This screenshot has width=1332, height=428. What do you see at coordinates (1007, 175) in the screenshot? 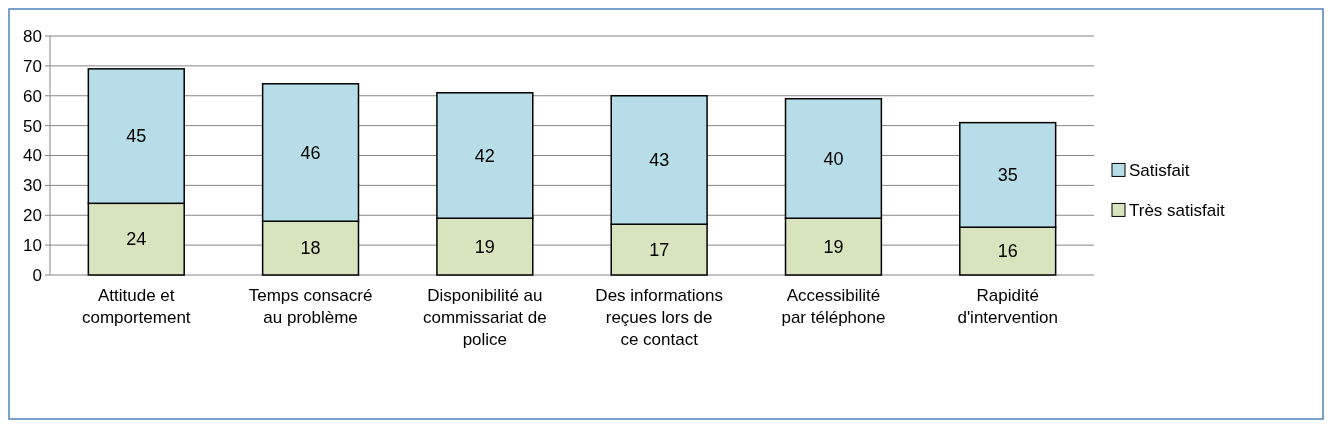
I see `data-label: 35` at bounding box center [1007, 175].